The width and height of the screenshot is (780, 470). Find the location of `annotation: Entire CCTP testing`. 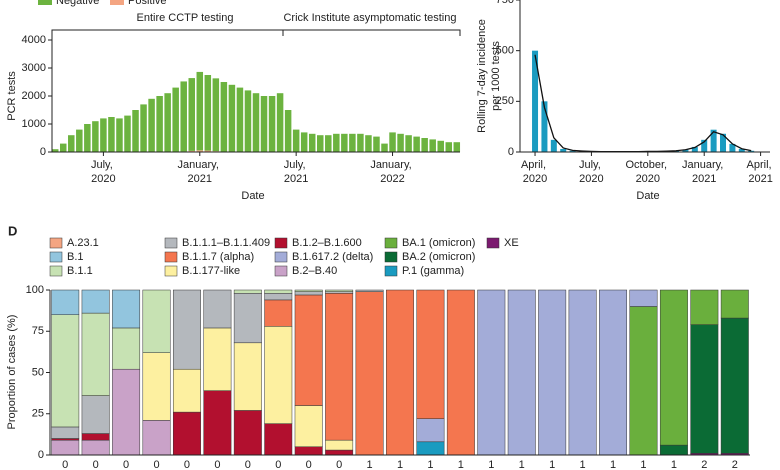

annotation: Entire CCTP testing is located at coordinates (184, 18).